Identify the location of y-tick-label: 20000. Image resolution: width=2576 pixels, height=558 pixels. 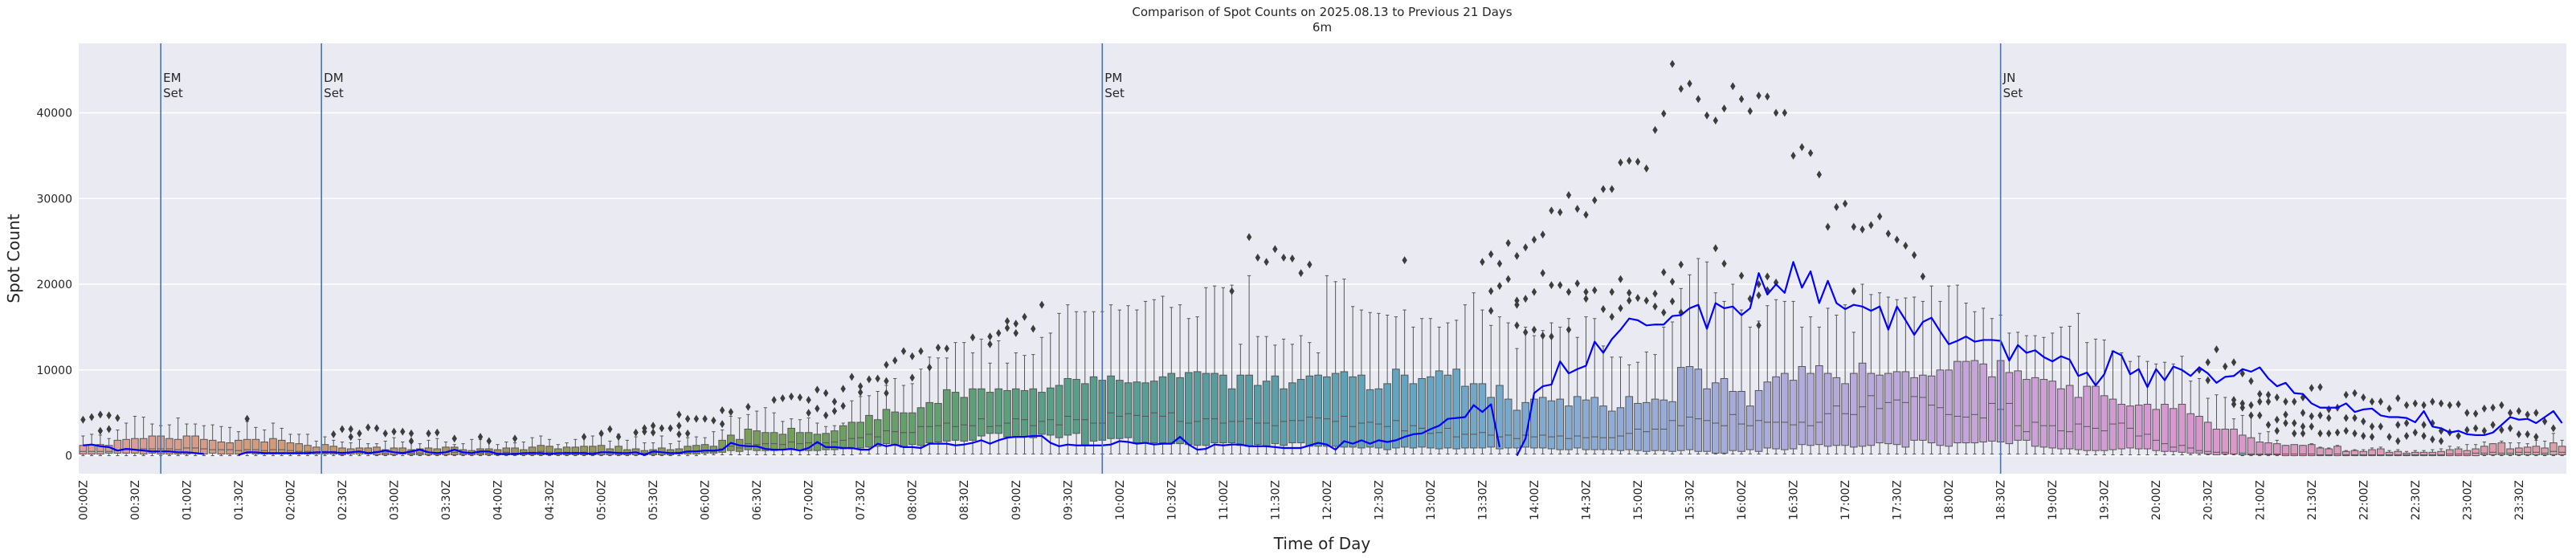
(54, 285).